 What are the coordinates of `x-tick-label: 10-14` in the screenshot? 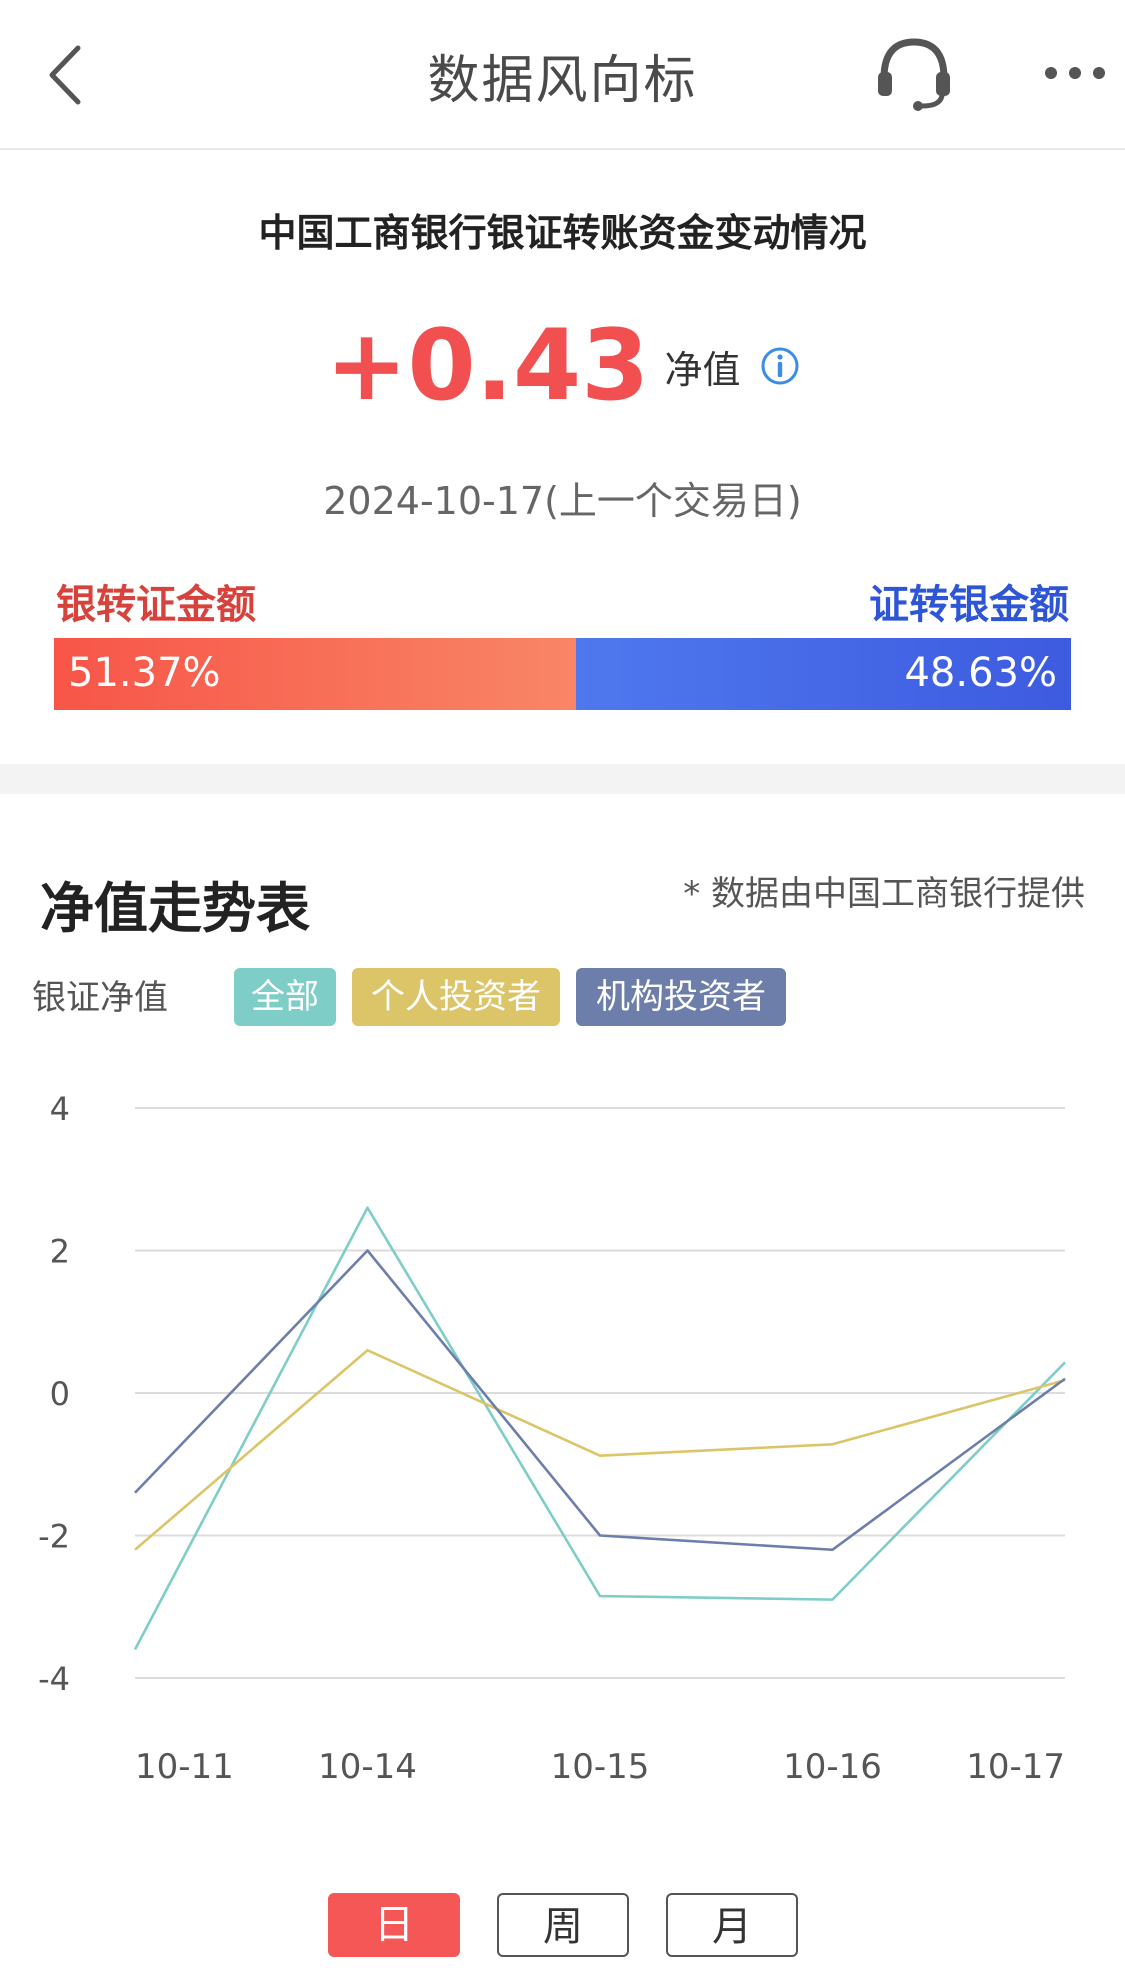 It's located at (367, 1767).